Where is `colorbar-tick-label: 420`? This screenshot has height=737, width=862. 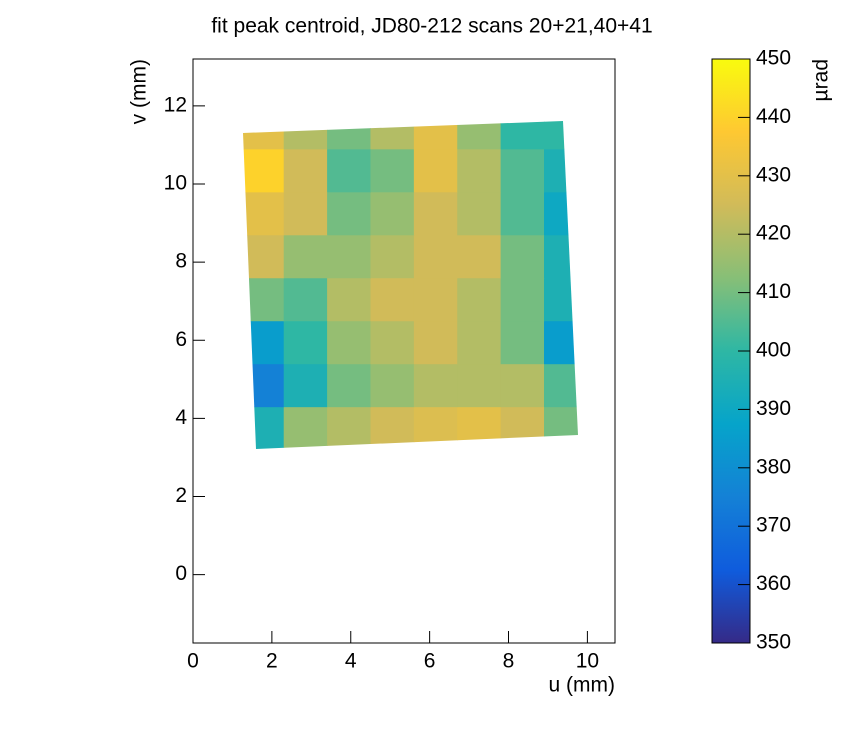 colorbar-tick-label: 420 is located at coordinates (773, 233).